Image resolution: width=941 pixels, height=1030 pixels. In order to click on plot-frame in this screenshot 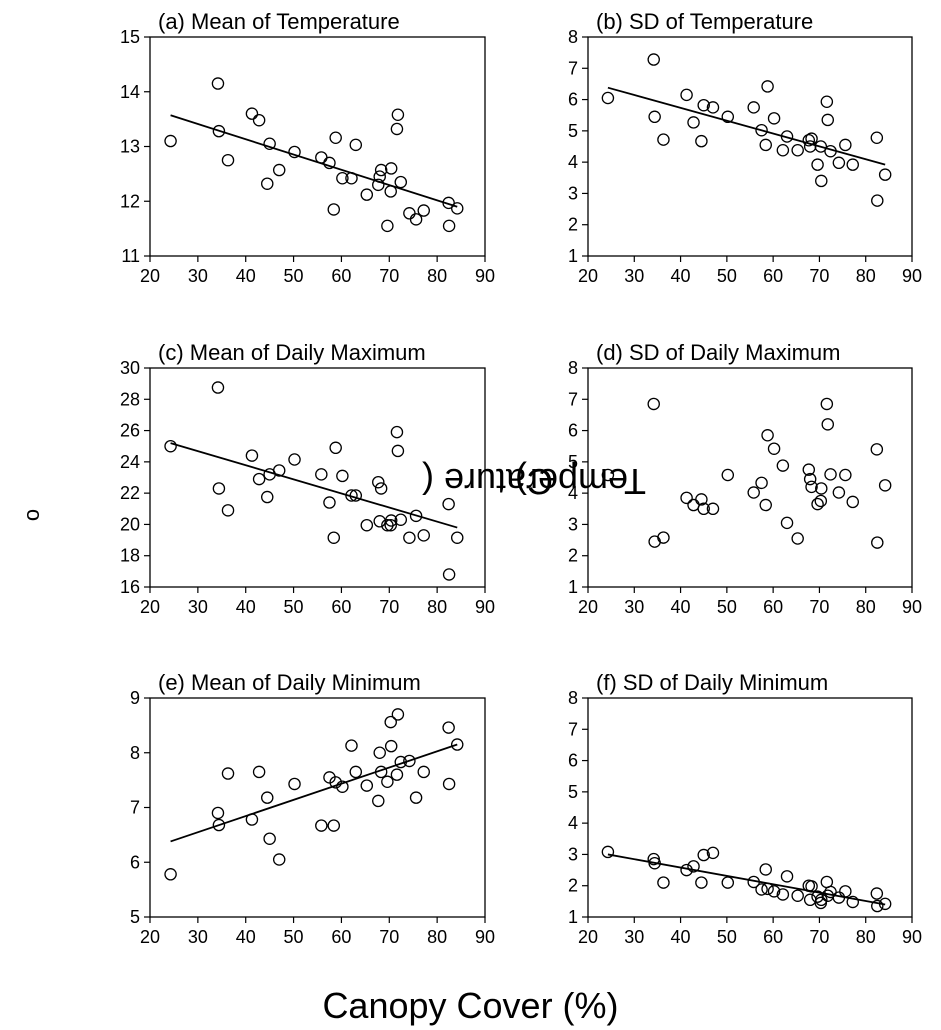, I will do `click(317, 477)`.